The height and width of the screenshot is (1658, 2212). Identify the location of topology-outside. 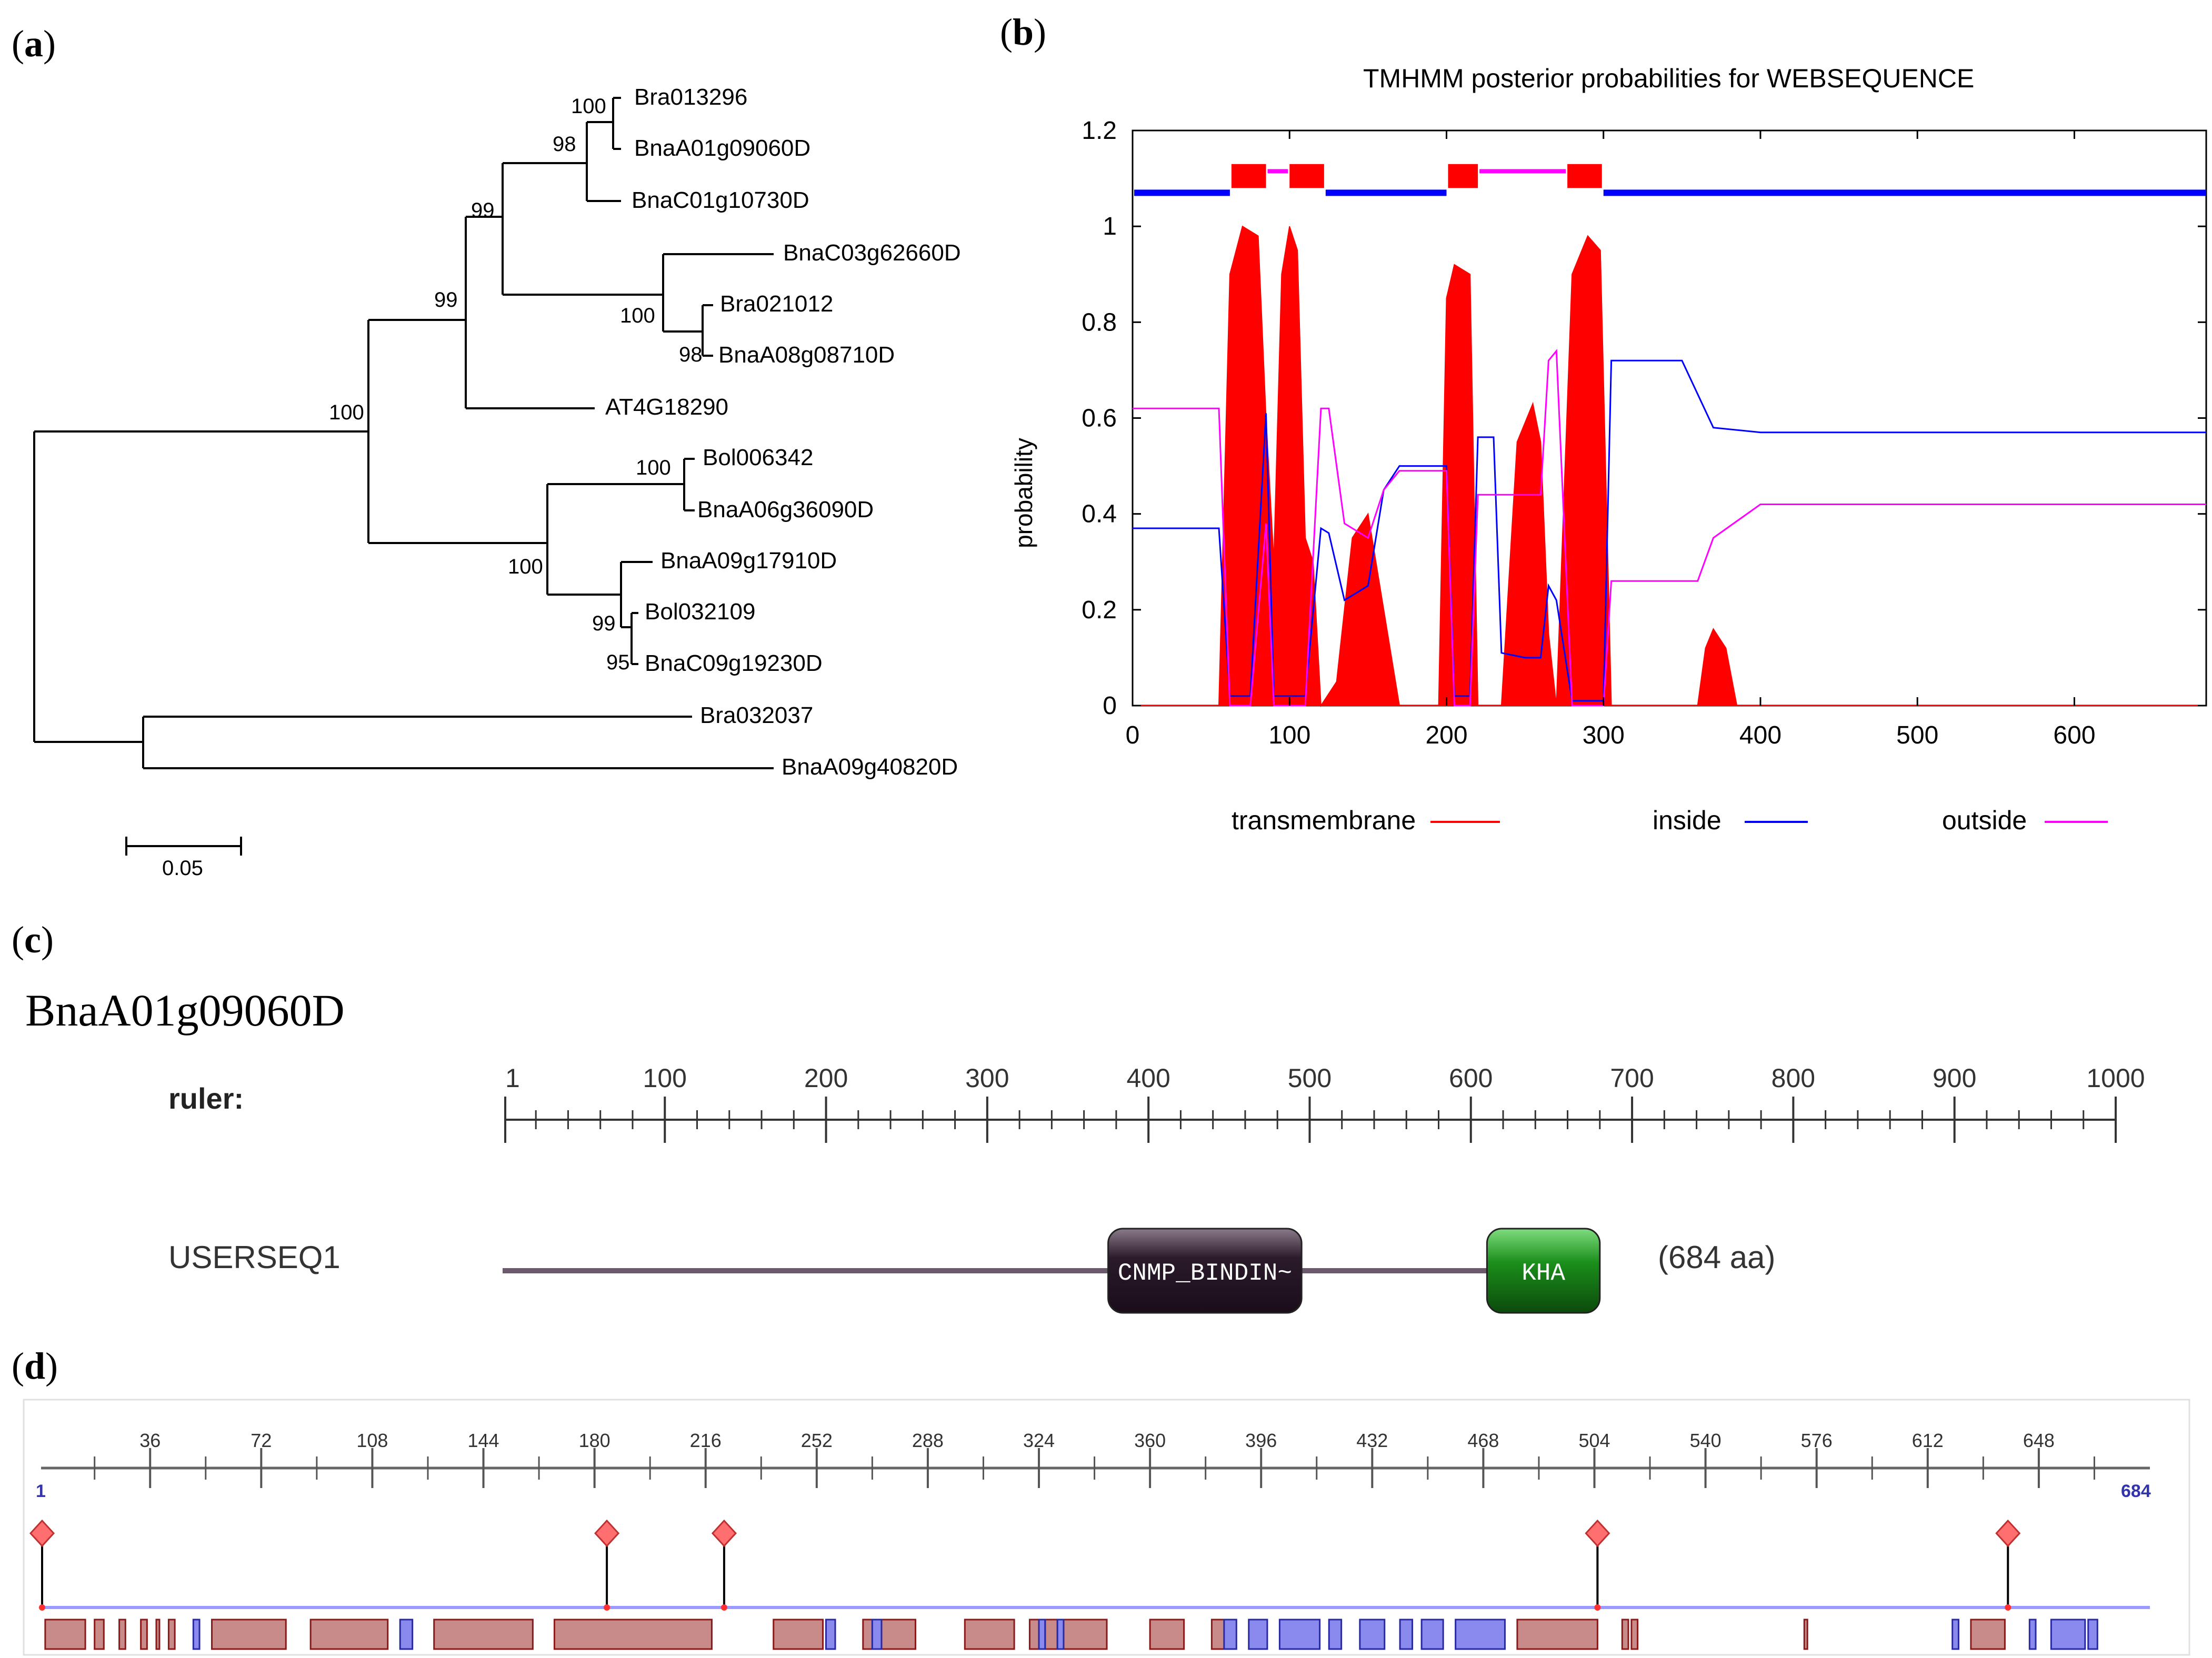
(1277, 171).